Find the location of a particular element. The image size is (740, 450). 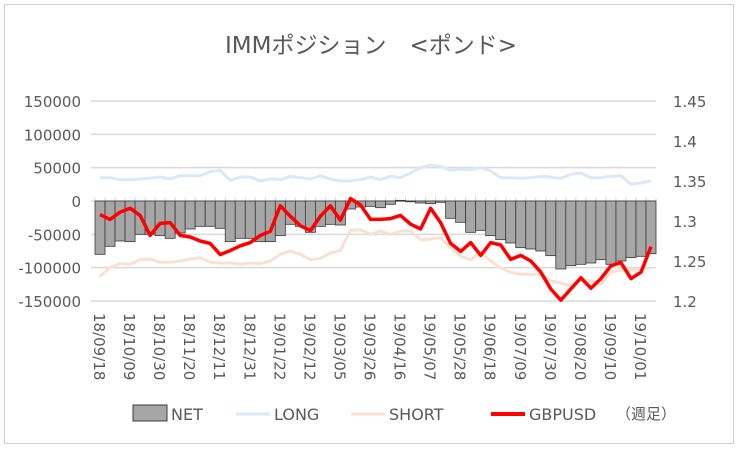

y-left-tick-label: 50000 is located at coordinates (57, 169).